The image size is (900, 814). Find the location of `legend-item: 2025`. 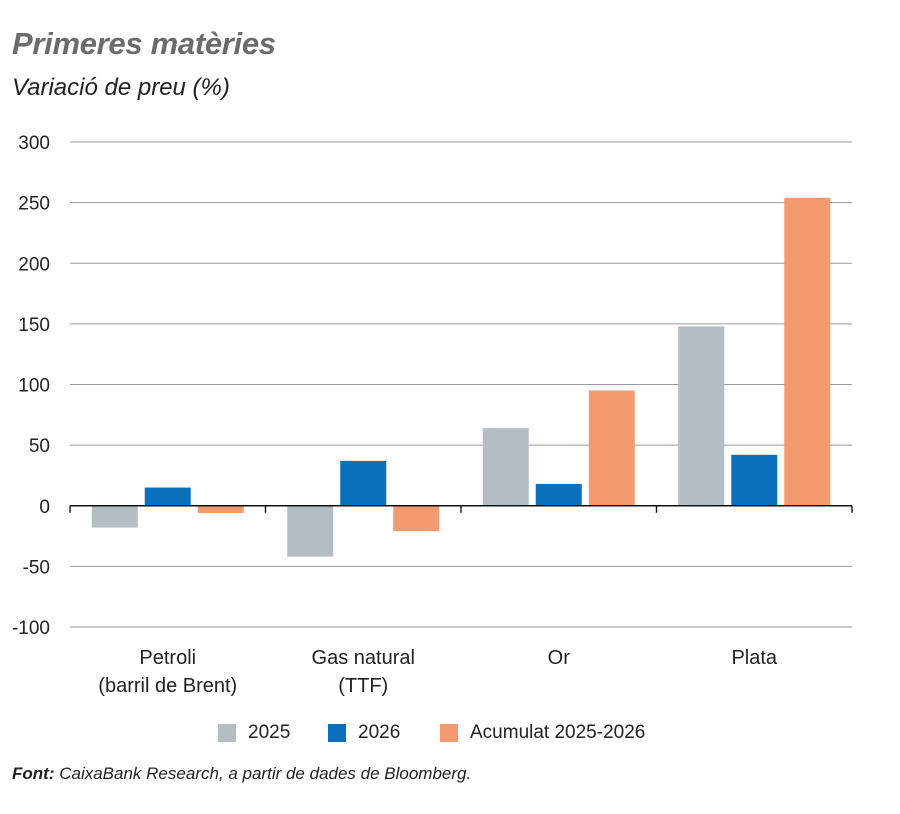

legend-item: 2025 is located at coordinates (254, 733).